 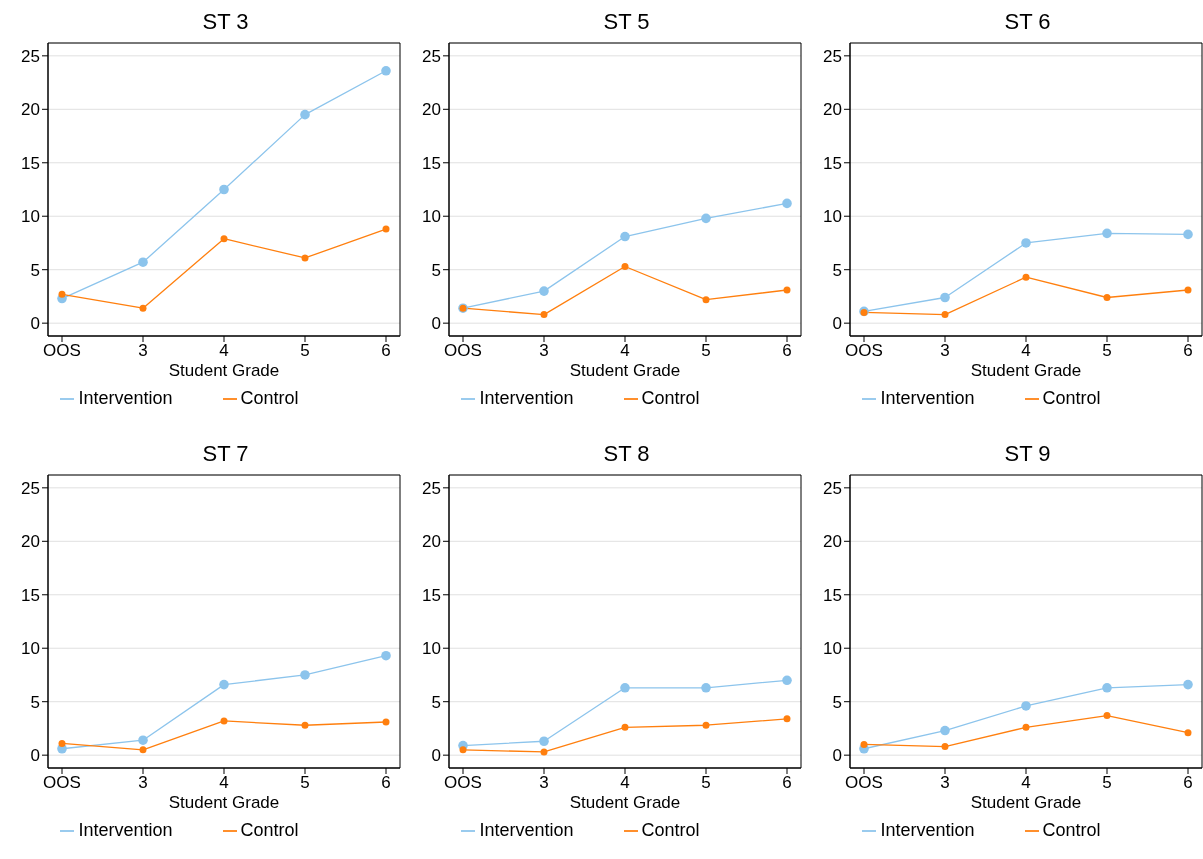 What do you see at coordinates (225, 22) in the screenshot?
I see `chart-title: ST 3` at bounding box center [225, 22].